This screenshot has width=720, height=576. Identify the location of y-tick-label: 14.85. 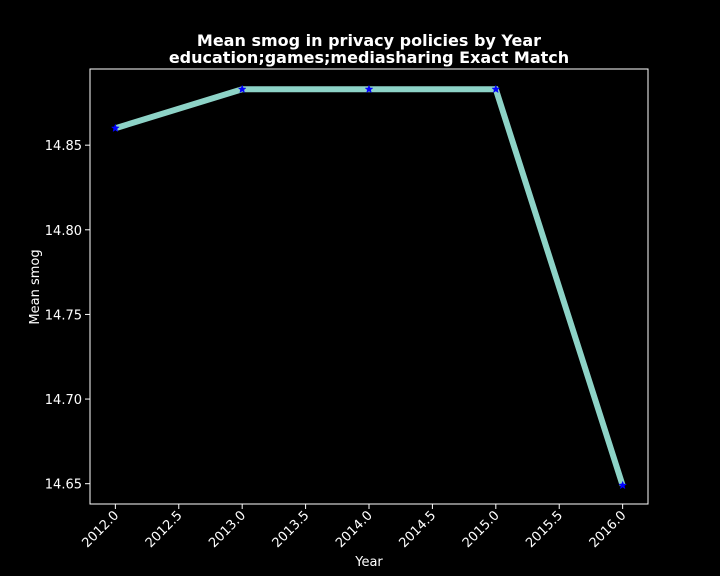
(63, 146).